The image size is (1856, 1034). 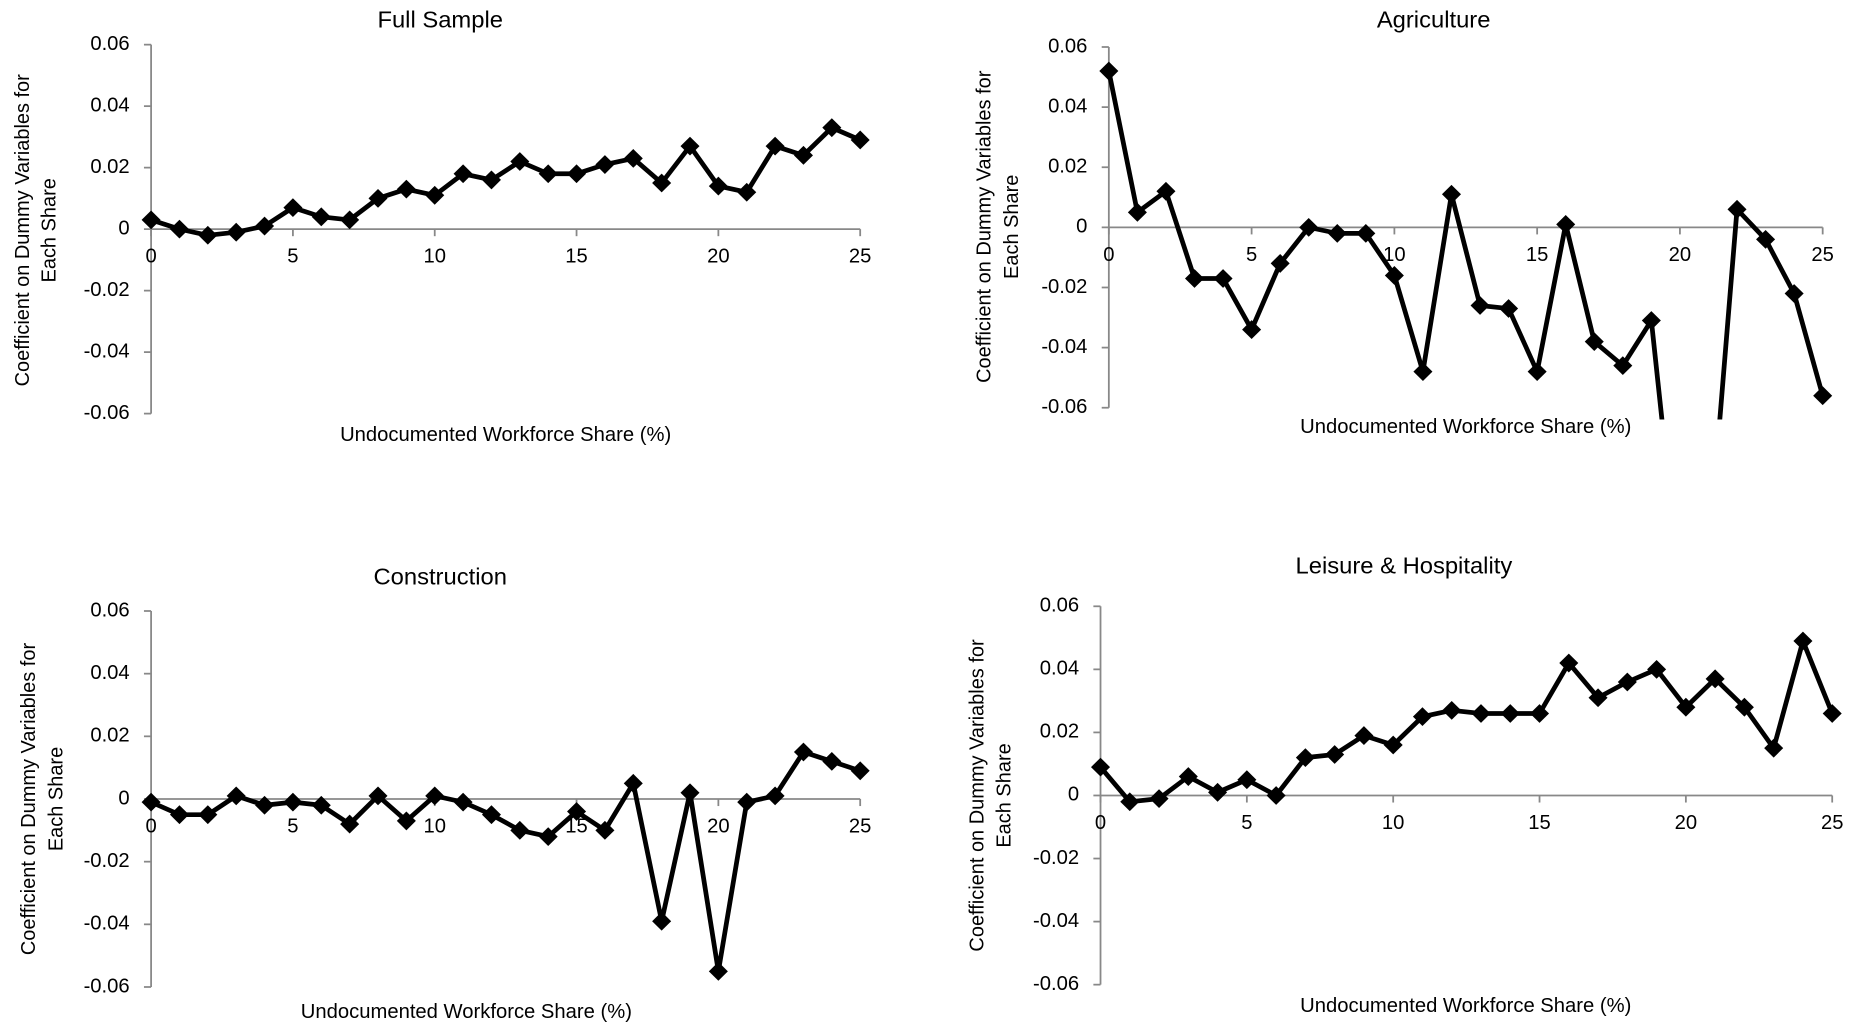 What do you see at coordinates (1404, 567) in the screenshot?
I see `chart-title: Leisure & Hospitality` at bounding box center [1404, 567].